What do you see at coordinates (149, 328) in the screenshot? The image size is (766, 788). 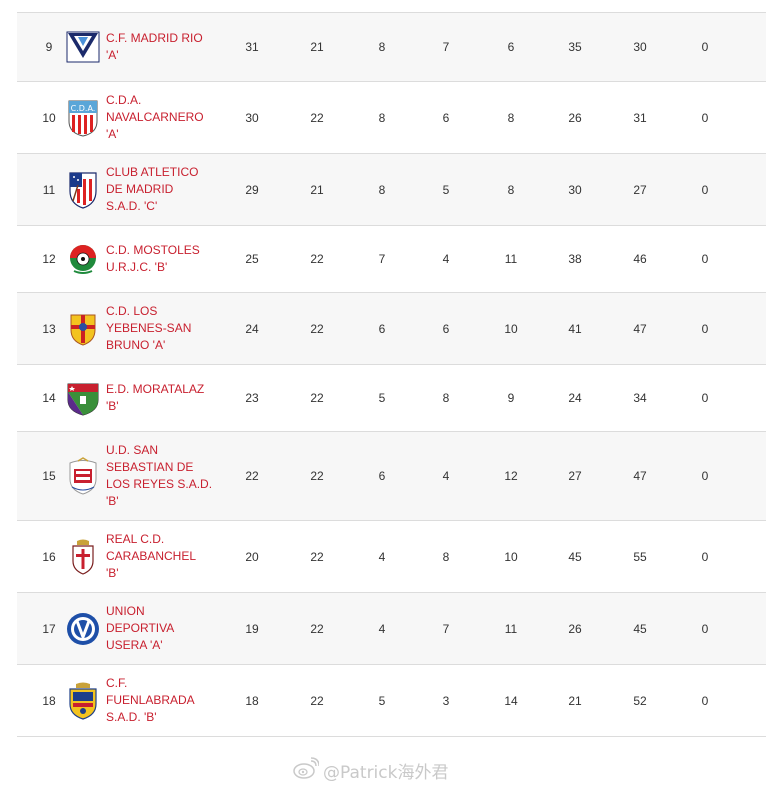 I see `team-name-link: C.D. LOS YEBENES-SAN BRUNO 'A'` at bounding box center [149, 328].